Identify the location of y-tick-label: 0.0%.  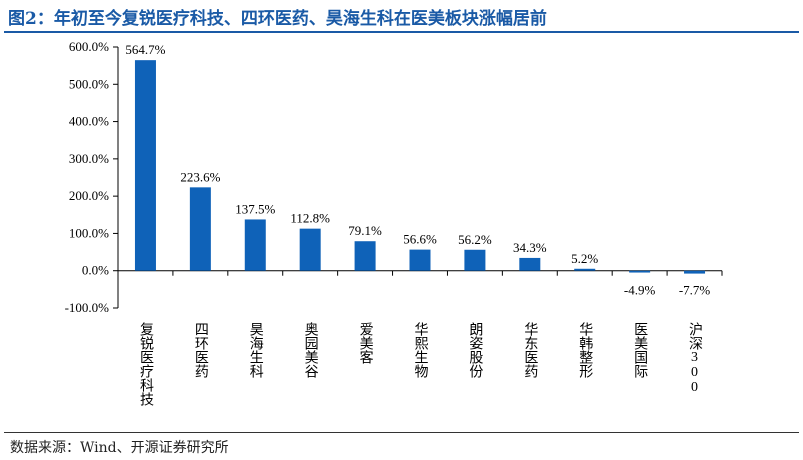
(95, 270).